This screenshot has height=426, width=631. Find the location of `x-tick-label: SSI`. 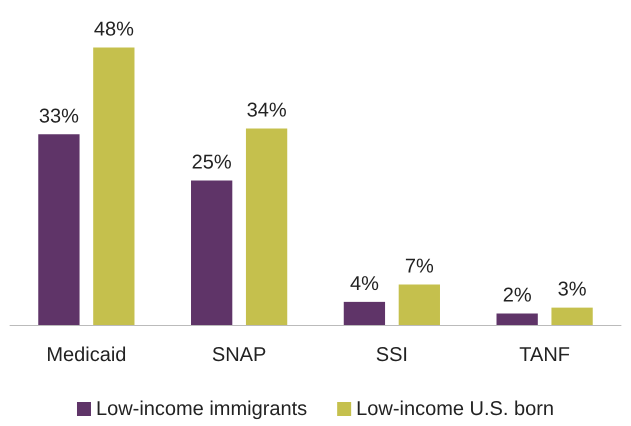

x-tick-label: SSI is located at coordinates (392, 355).